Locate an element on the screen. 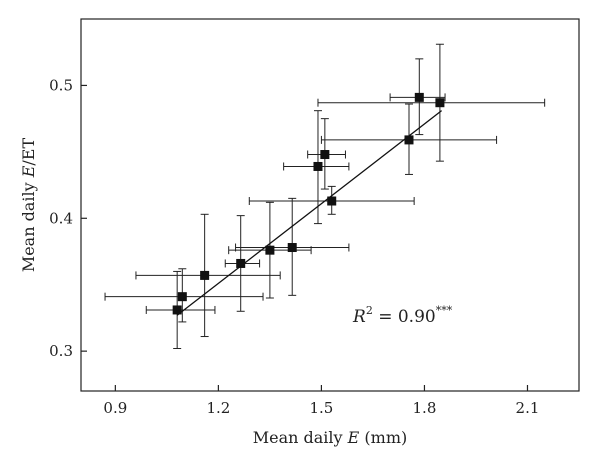 This screenshot has width=600, height=471. y-tick-label: 0.4 is located at coordinates (61, 218).